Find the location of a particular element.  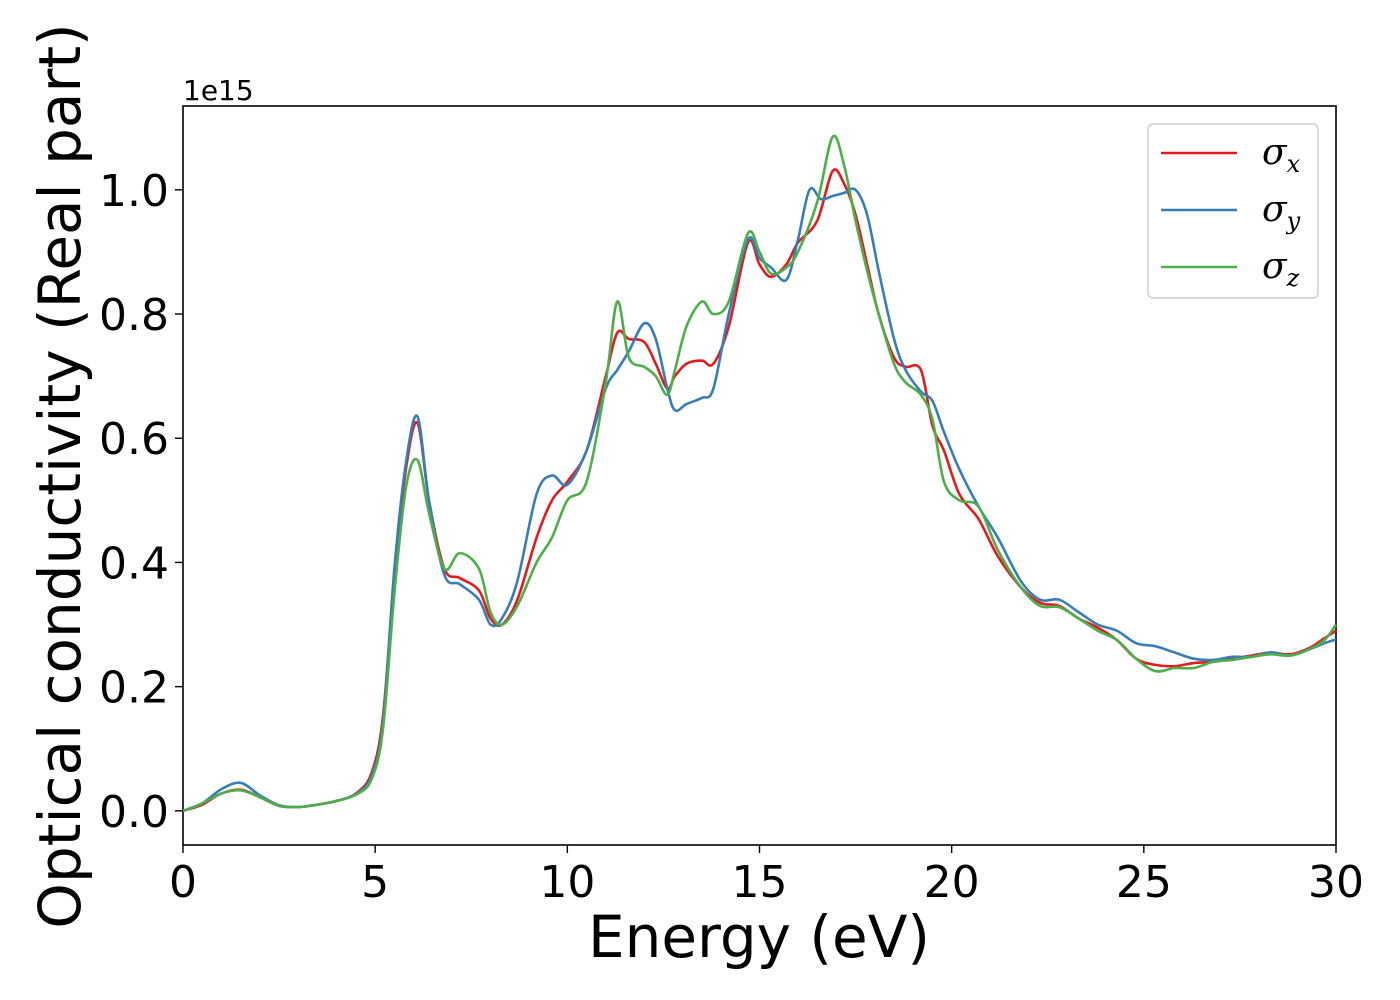

y-tick-label: 0.2 is located at coordinates (134, 688).